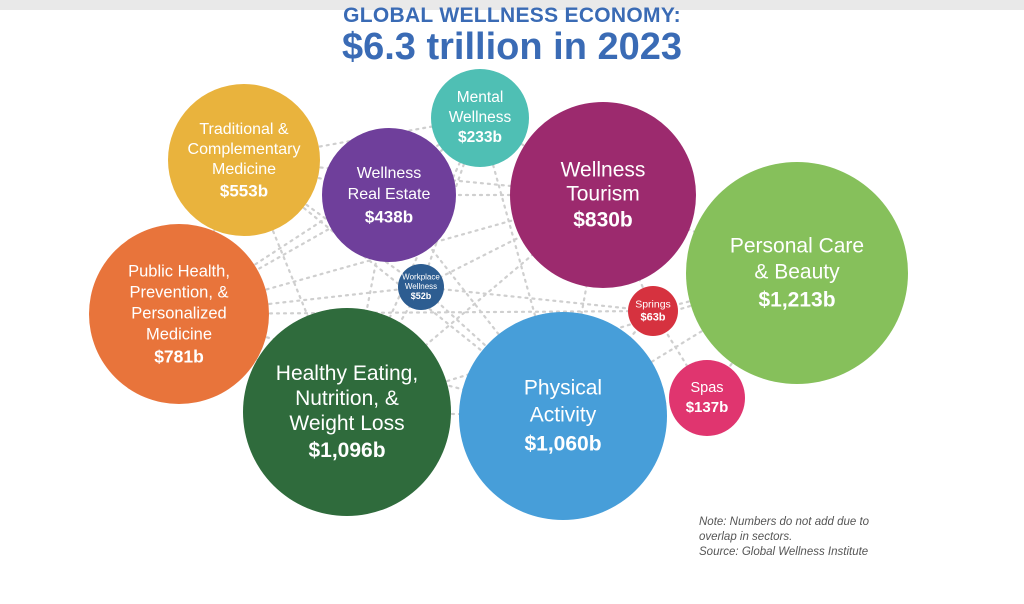 This screenshot has width=1024, height=604. What do you see at coordinates (563, 388) in the screenshot?
I see `bubble-label-physical-0: Physical` at bounding box center [563, 388].